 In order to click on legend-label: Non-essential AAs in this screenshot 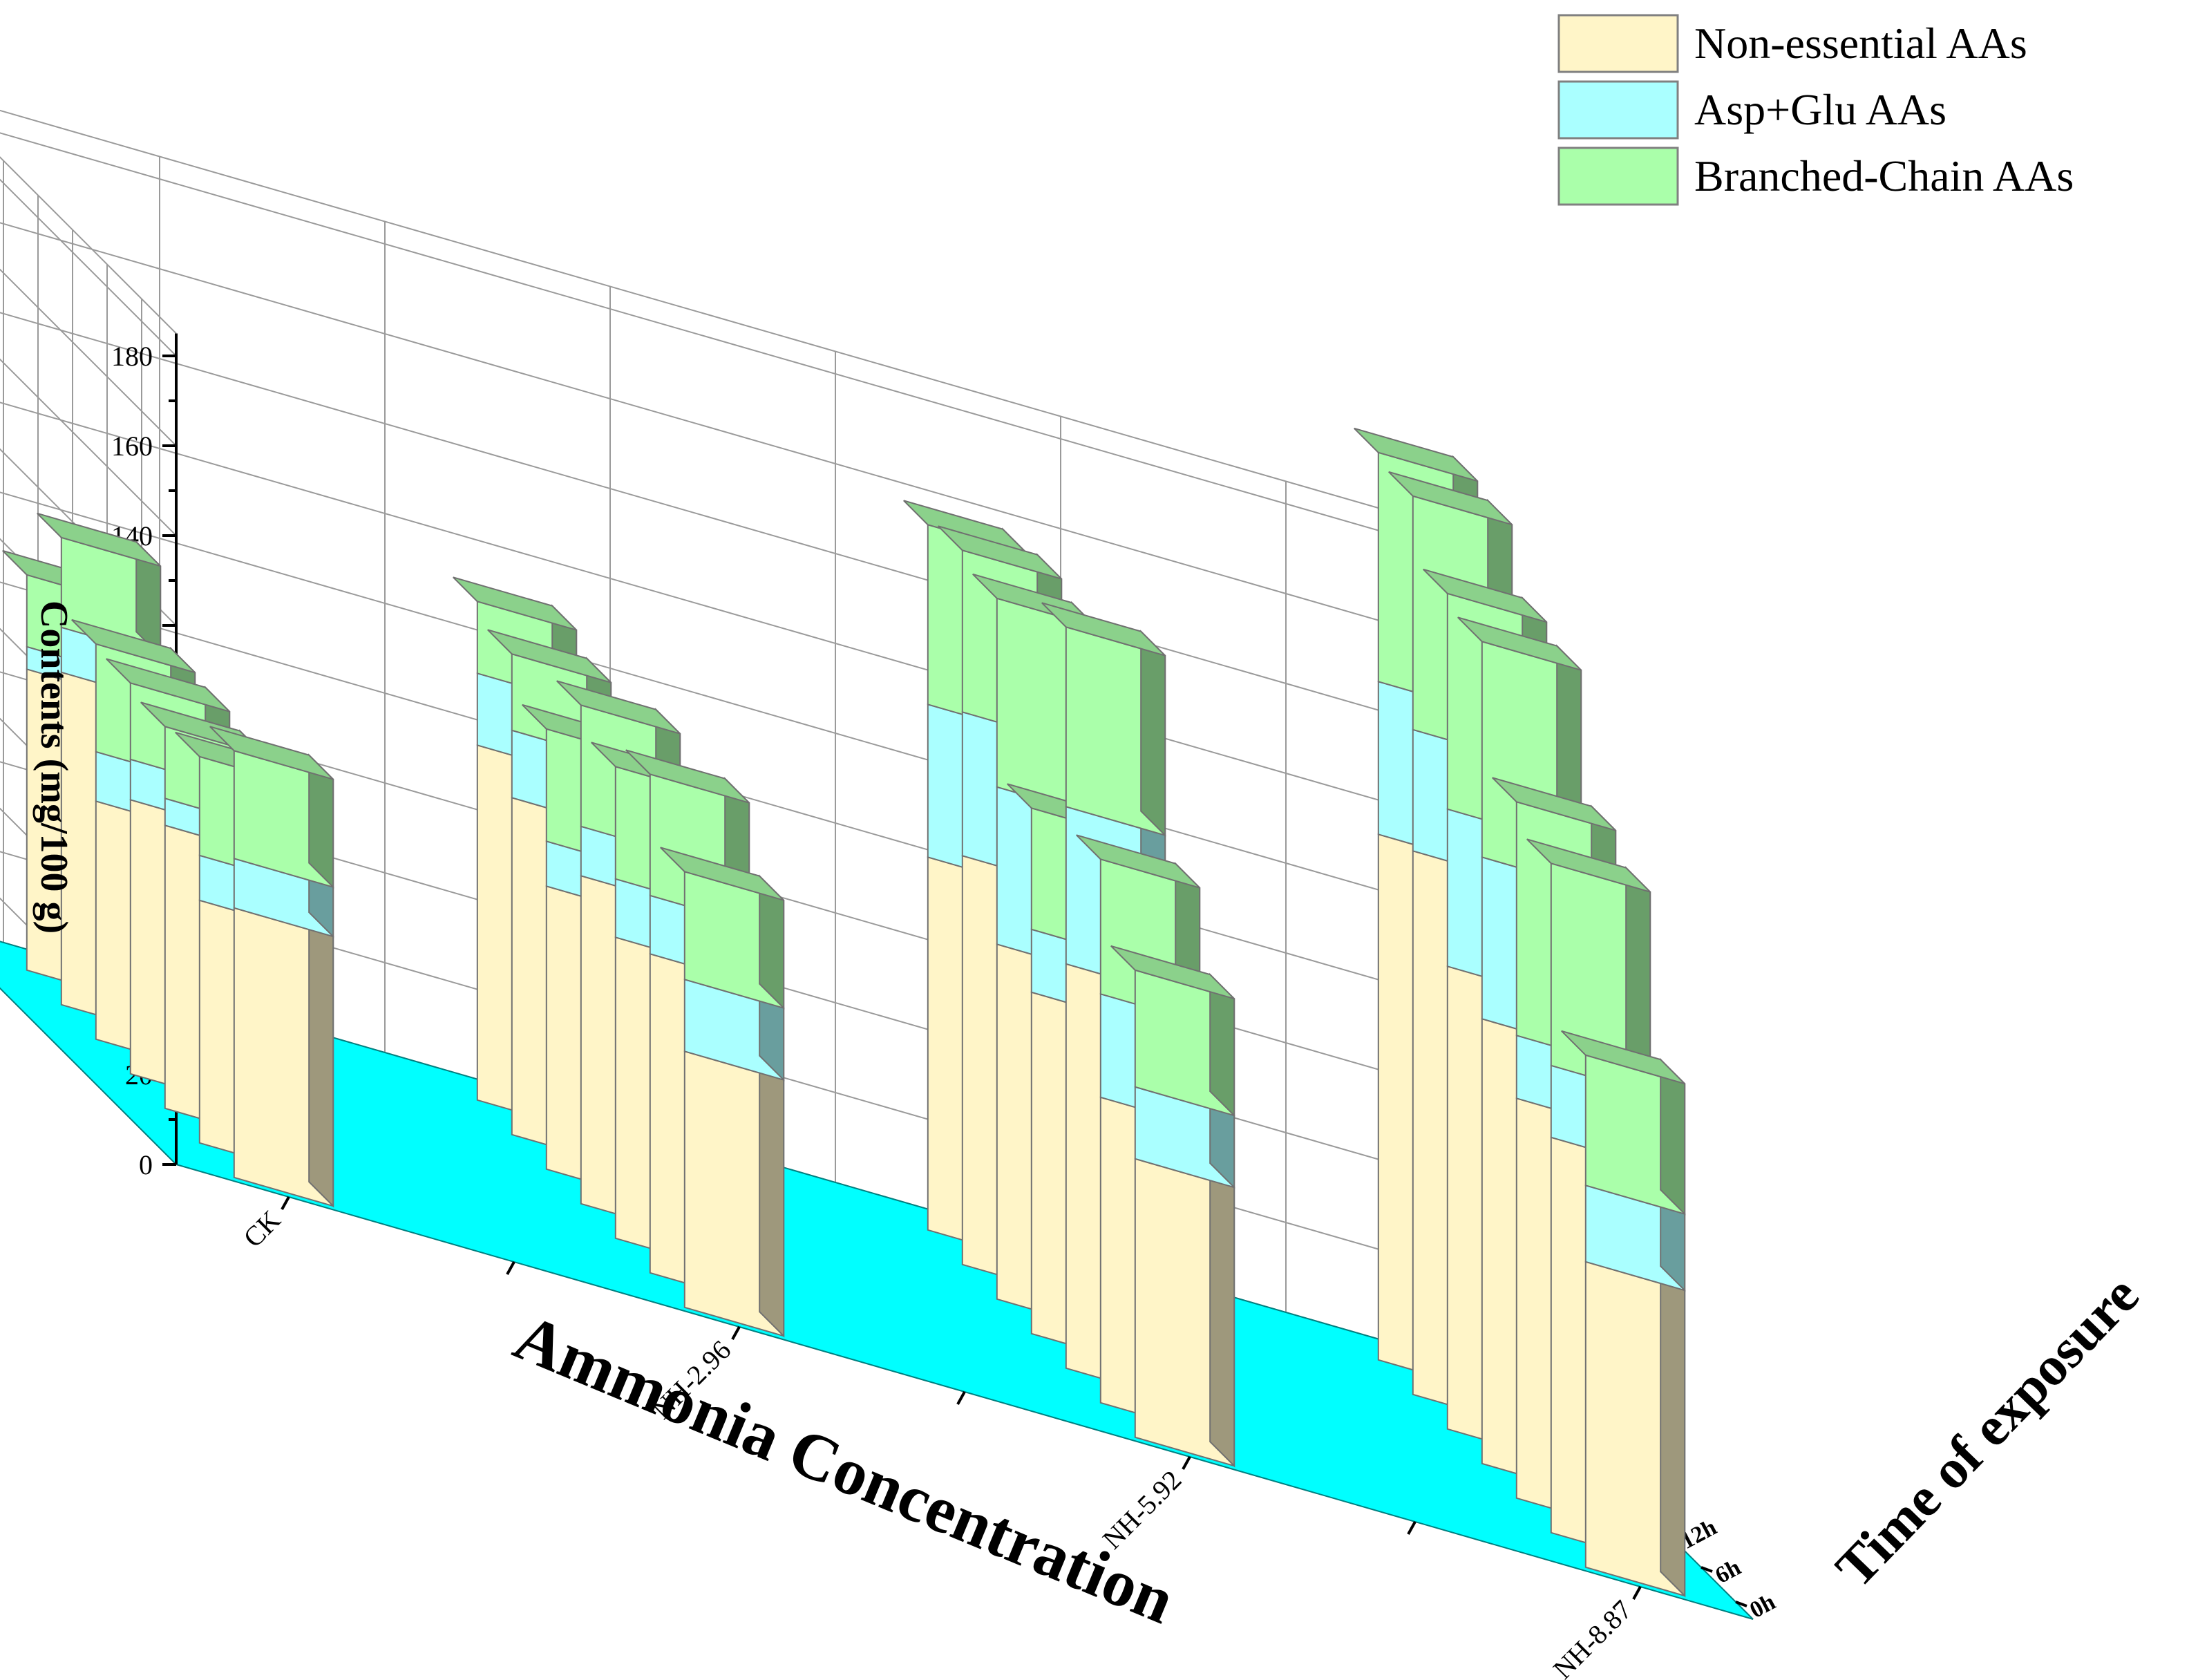, I will do `click(1861, 43)`.